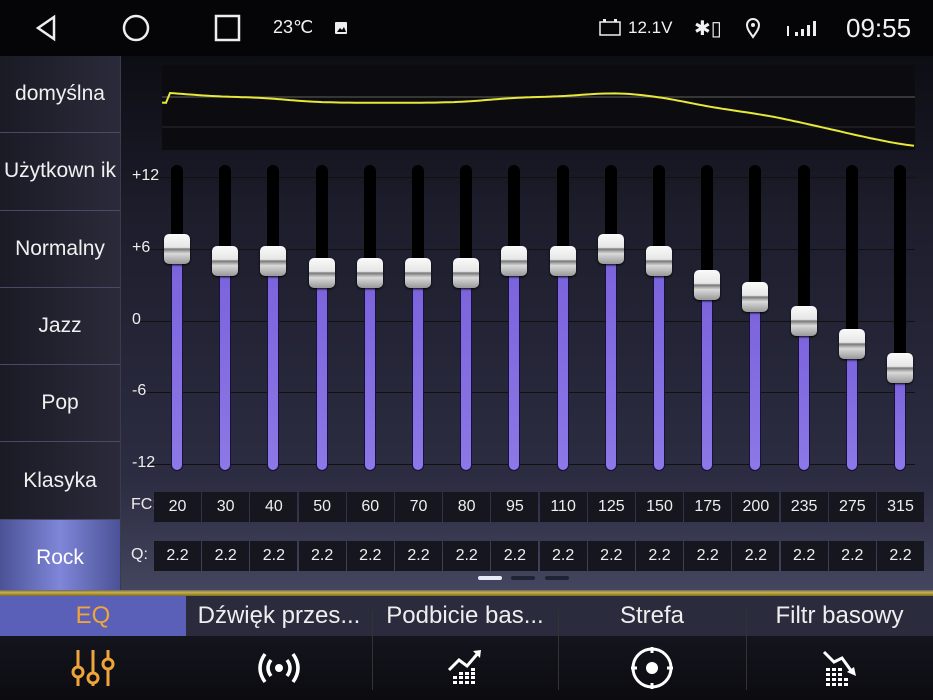 The width and height of the screenshot is (933, 700). I want to click on scale-label: 0, so click(136, 319).